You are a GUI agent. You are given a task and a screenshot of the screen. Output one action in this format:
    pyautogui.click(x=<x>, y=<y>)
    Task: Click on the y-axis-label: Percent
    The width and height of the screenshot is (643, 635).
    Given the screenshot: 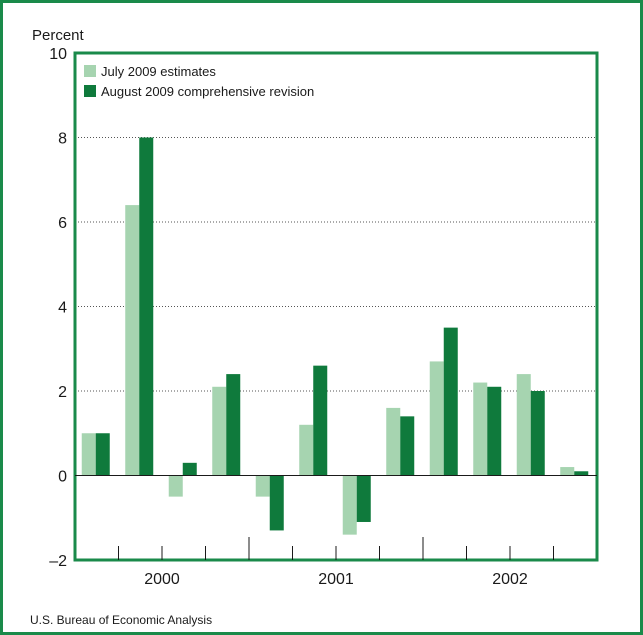 What is the action you would take?
    pyautogui.click(x=58, y=35)
    